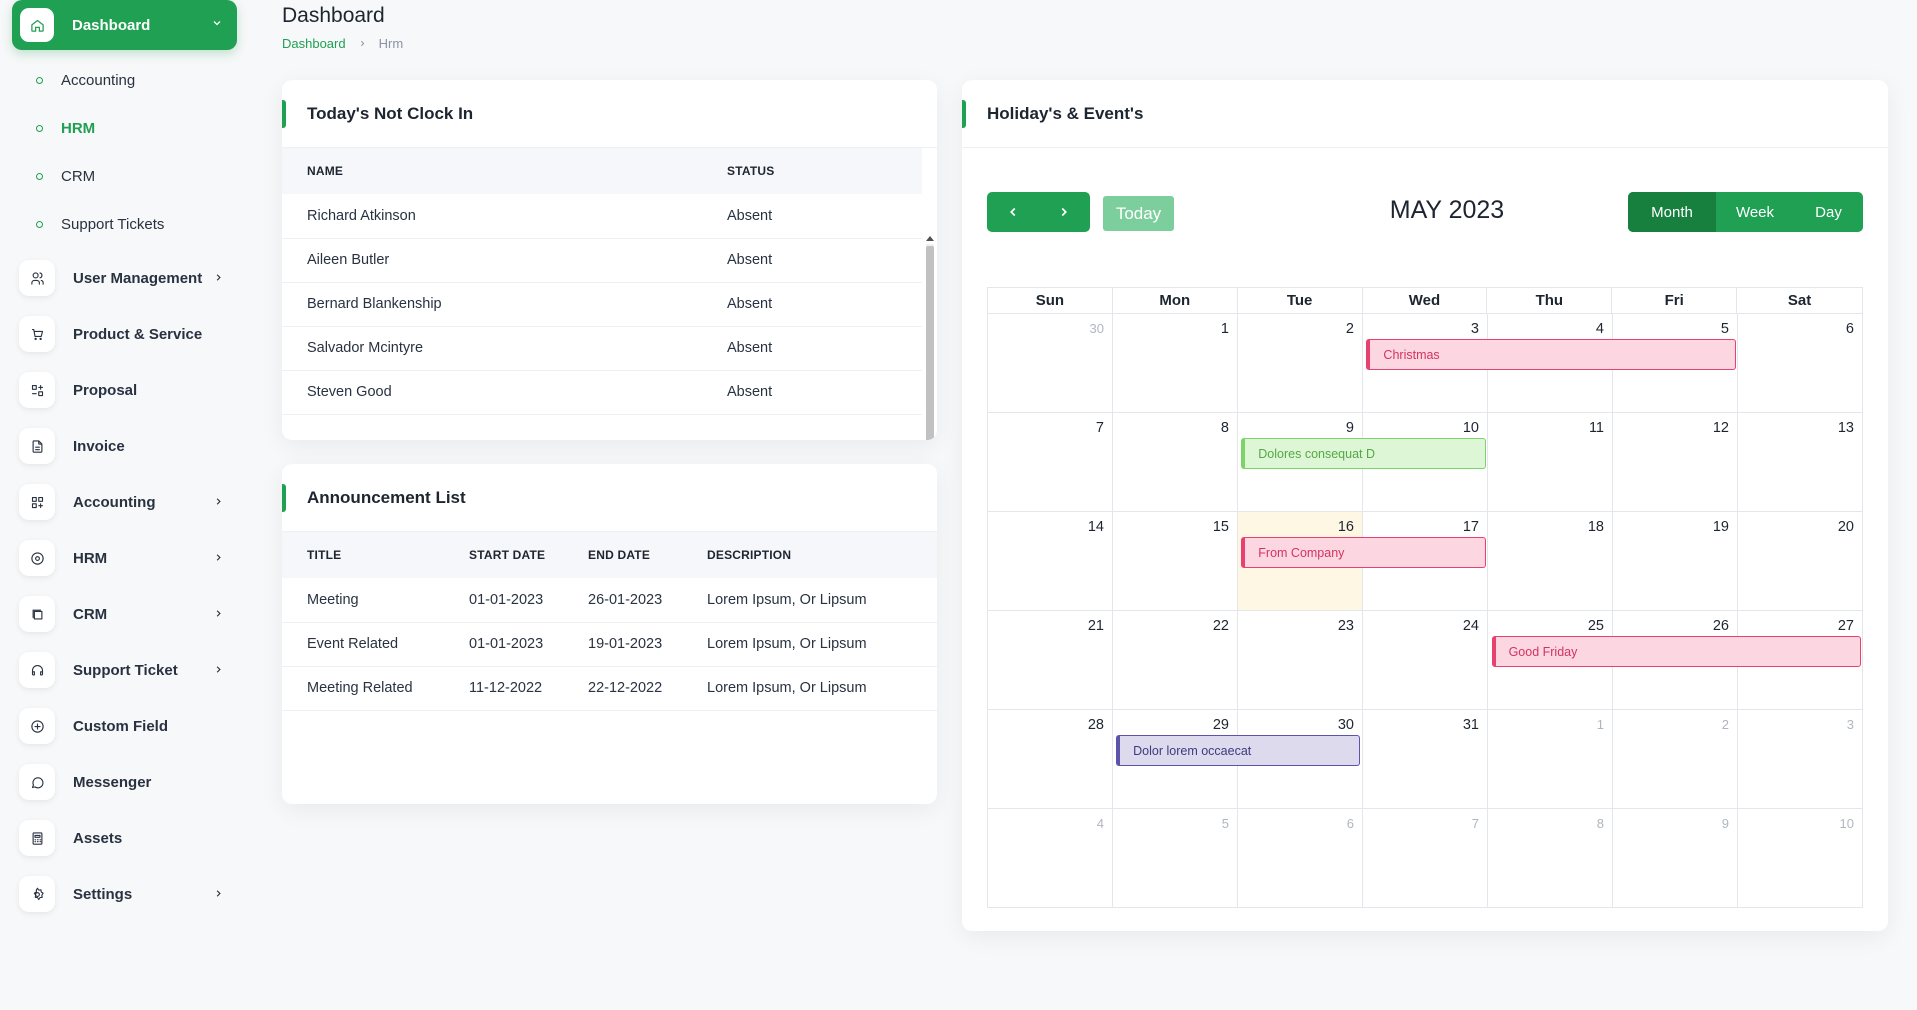 The image size is (1917, 1010). I want to click on calendar-day-cell: 22, so click(1175, 660).